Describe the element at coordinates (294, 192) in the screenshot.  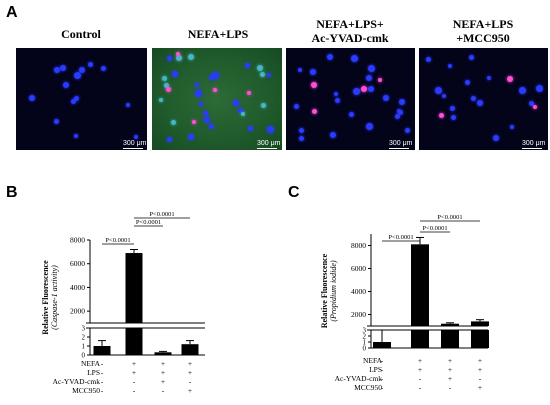
I see `panel-c-label: C` at that location.